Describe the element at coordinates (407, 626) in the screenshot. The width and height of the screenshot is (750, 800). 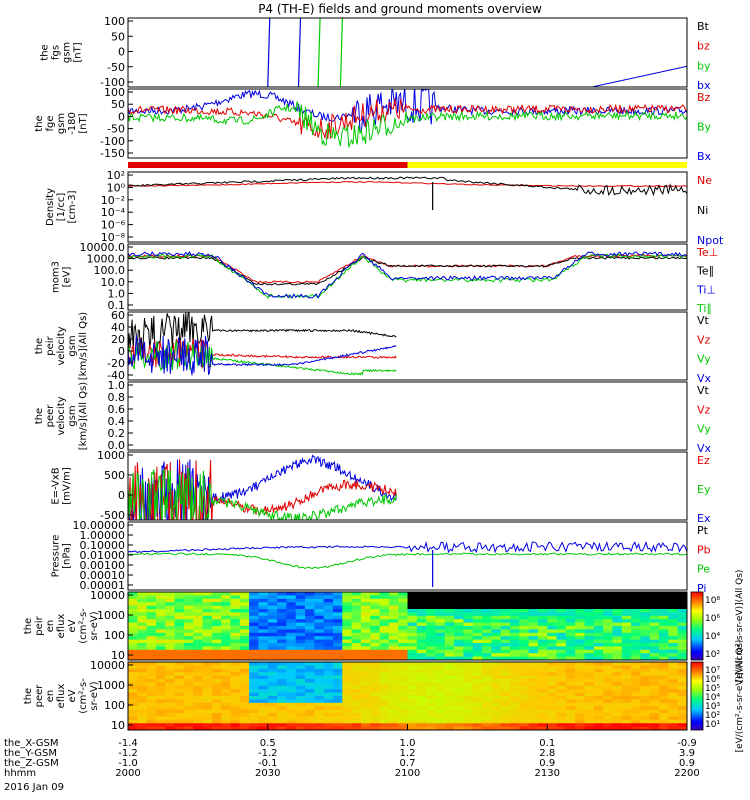
I see `panel-9-plot-area` at that location.